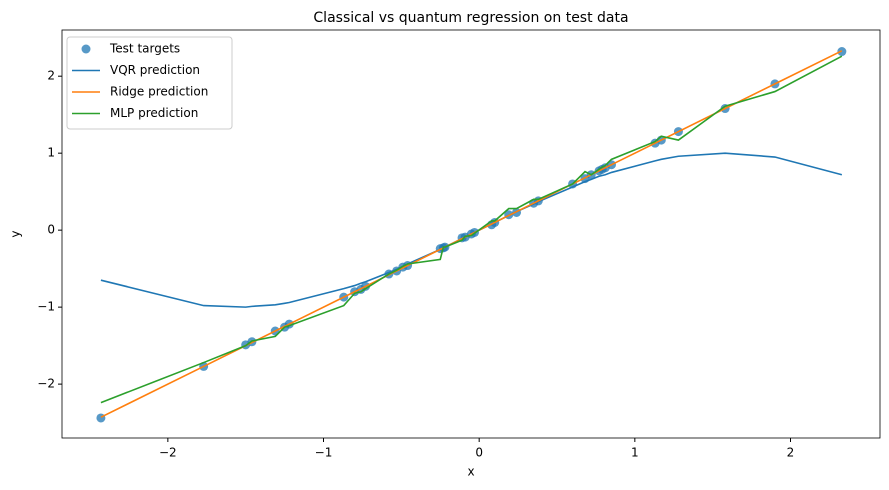  I want to click on y-tick-label: −1, so click(46, 307).